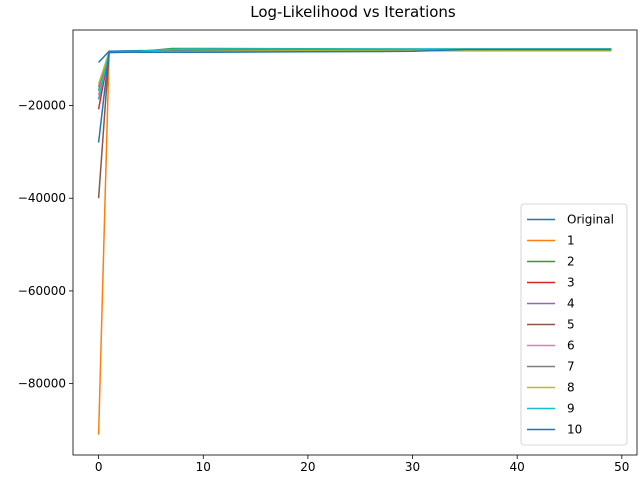 This screenshot has height=480, width=640. I want to click on legend-label-0: Original, so click(590, 220).